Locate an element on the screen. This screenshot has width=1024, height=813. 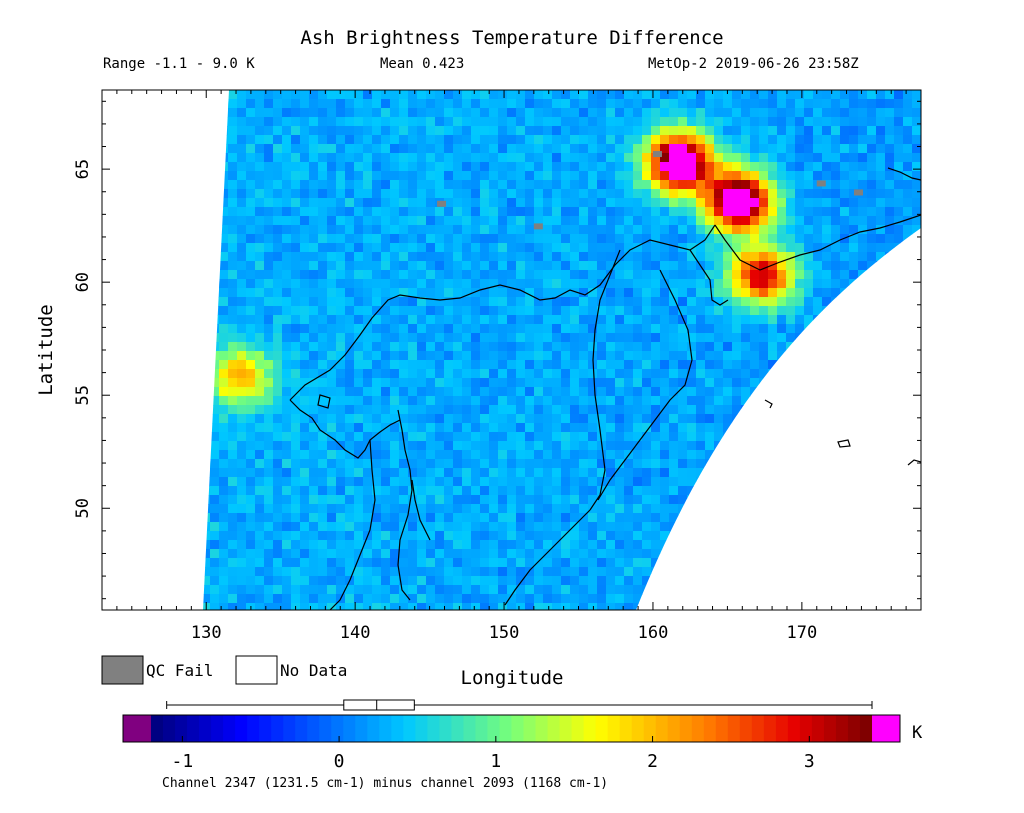
x-tick-label: 140 is located at coordinates (355, 633).